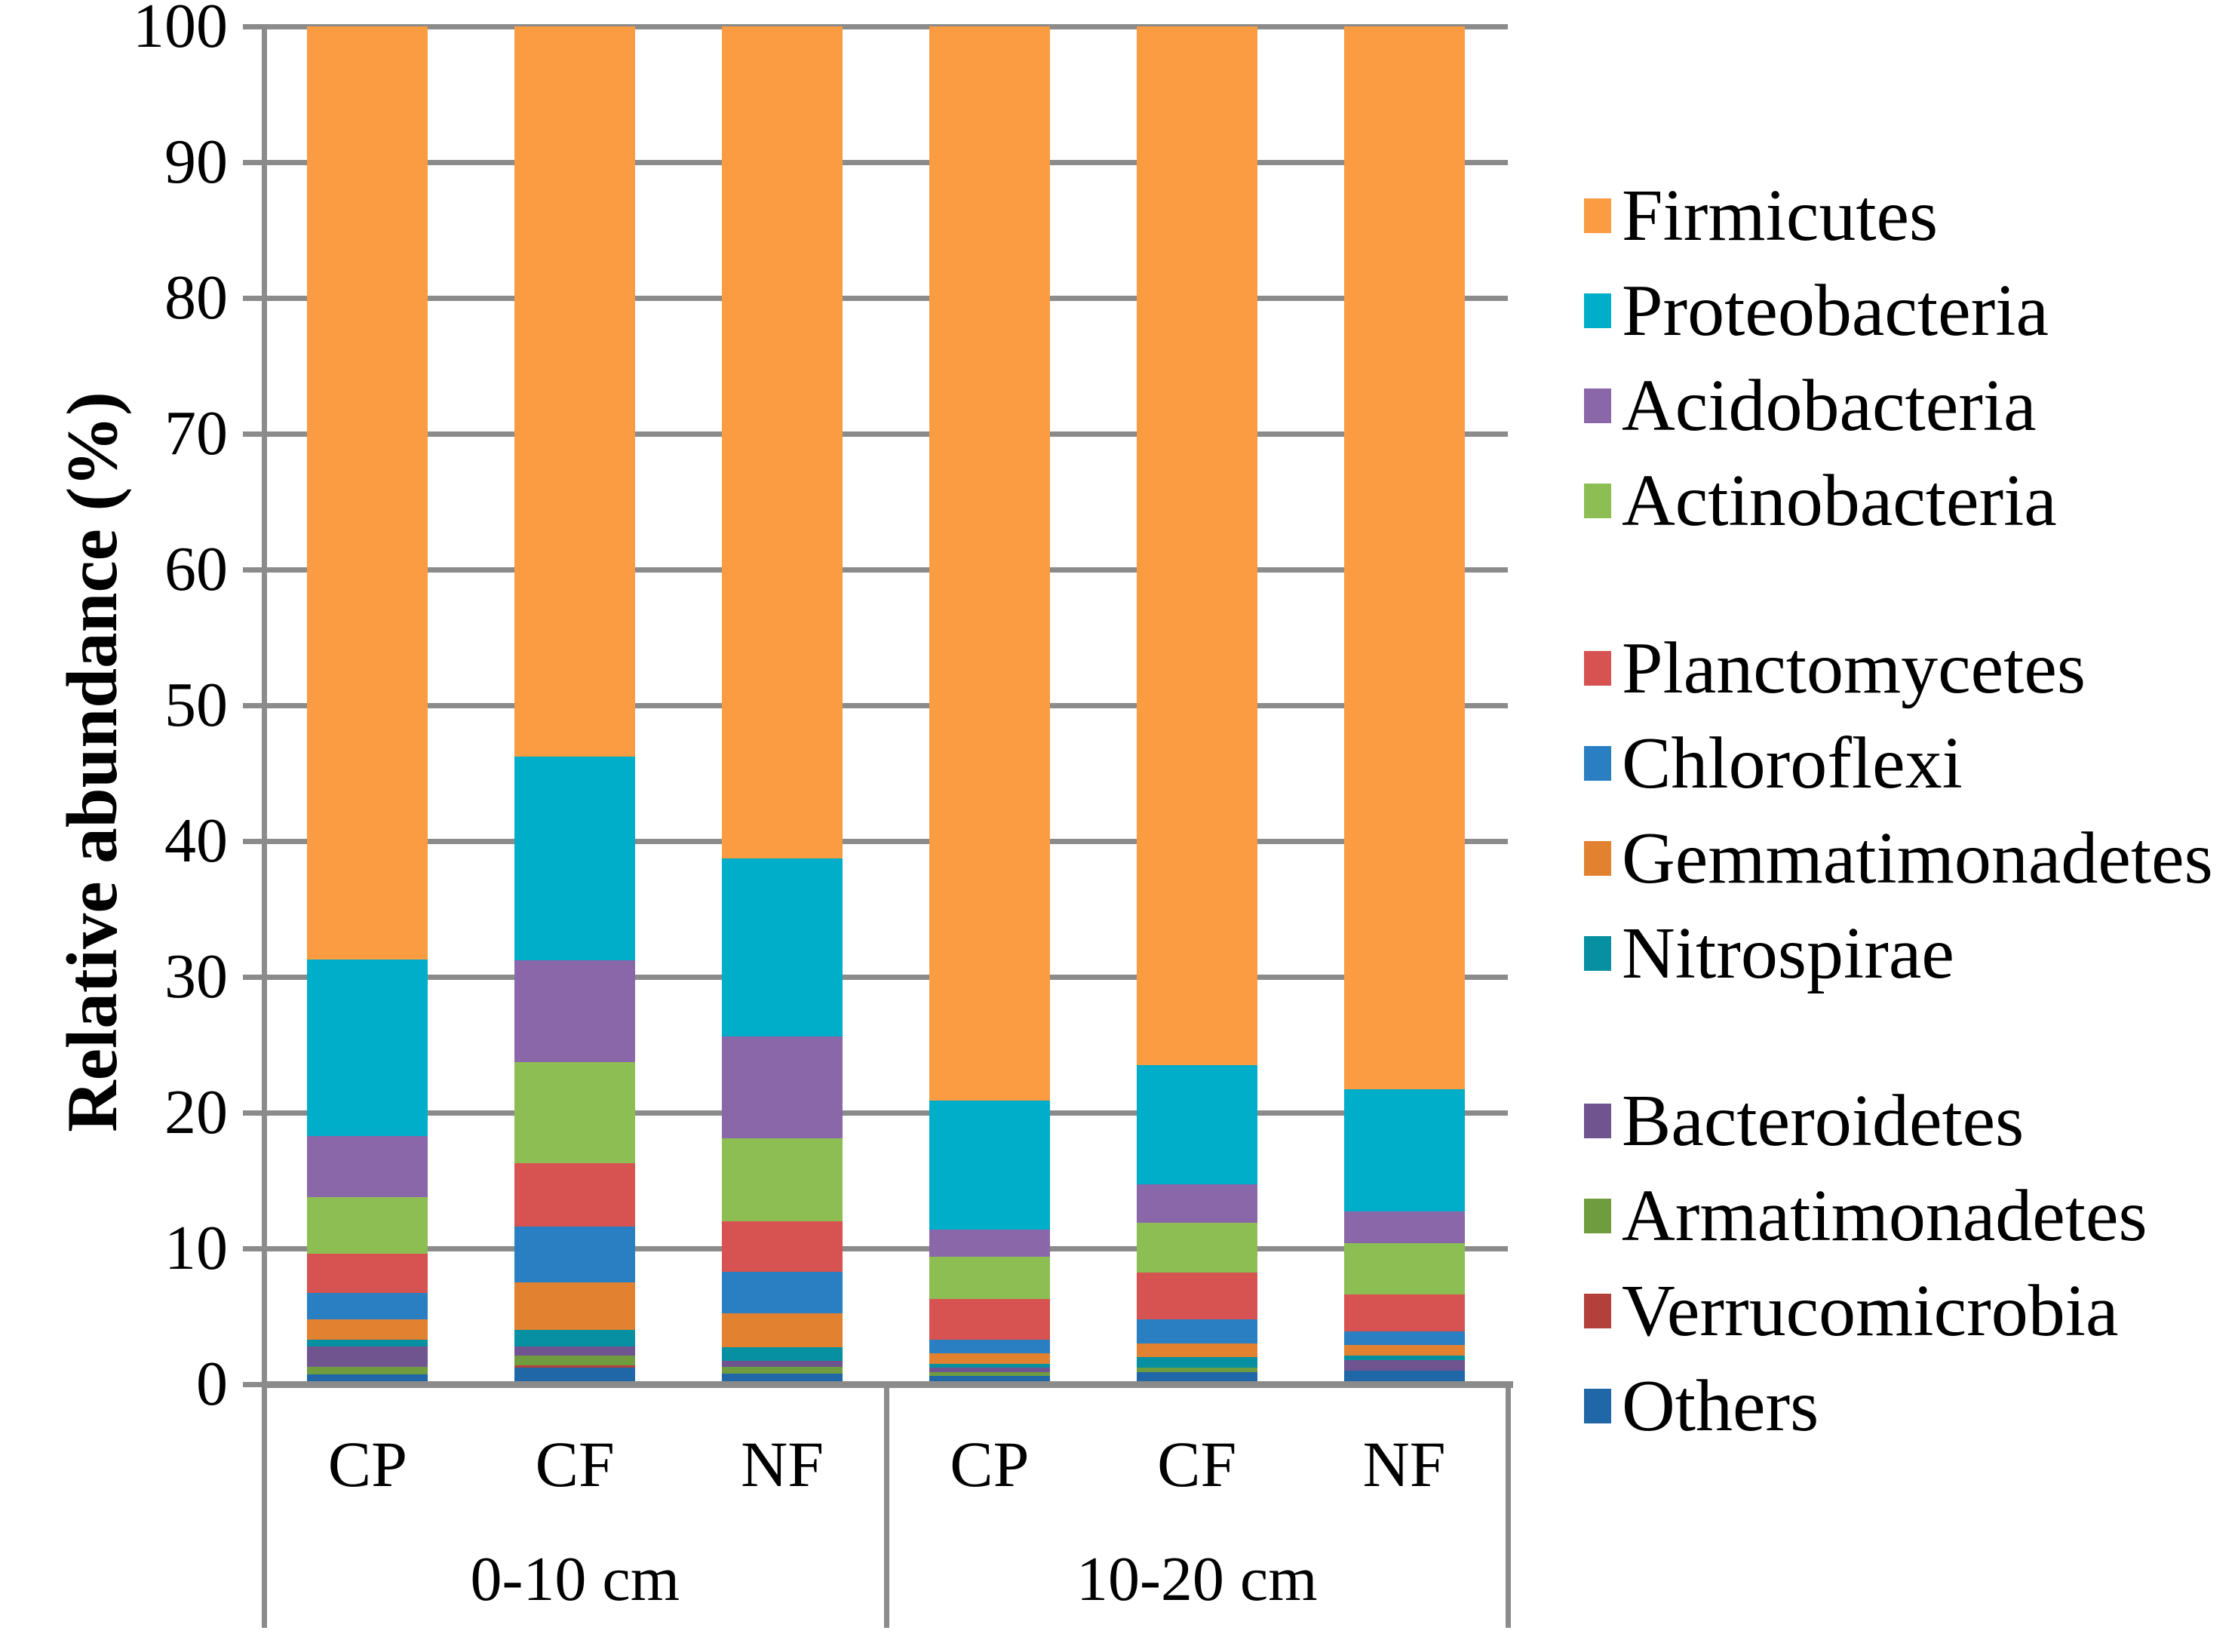 Image resolution: width=2238 pixels, height=1652 pixels. What do you see at coordinates (575, 1579) in the screenshot?
I see `x-group-label-0-10cm: 0-10 cm` at bounding box center [575, 1579].